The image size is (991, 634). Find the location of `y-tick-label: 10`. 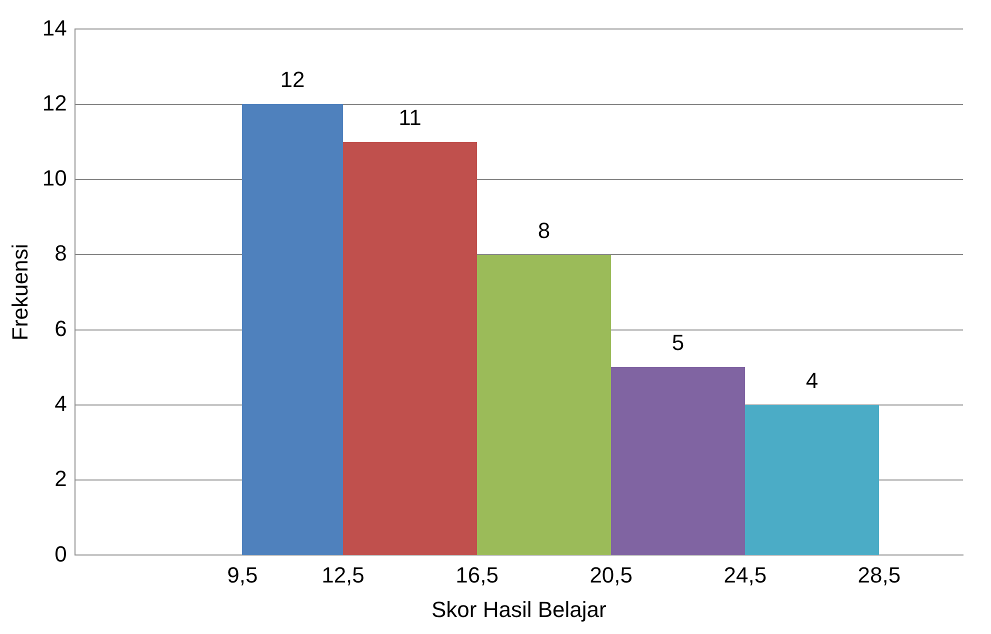

y-tick-label: 10 is located at coordinates (54, 178).